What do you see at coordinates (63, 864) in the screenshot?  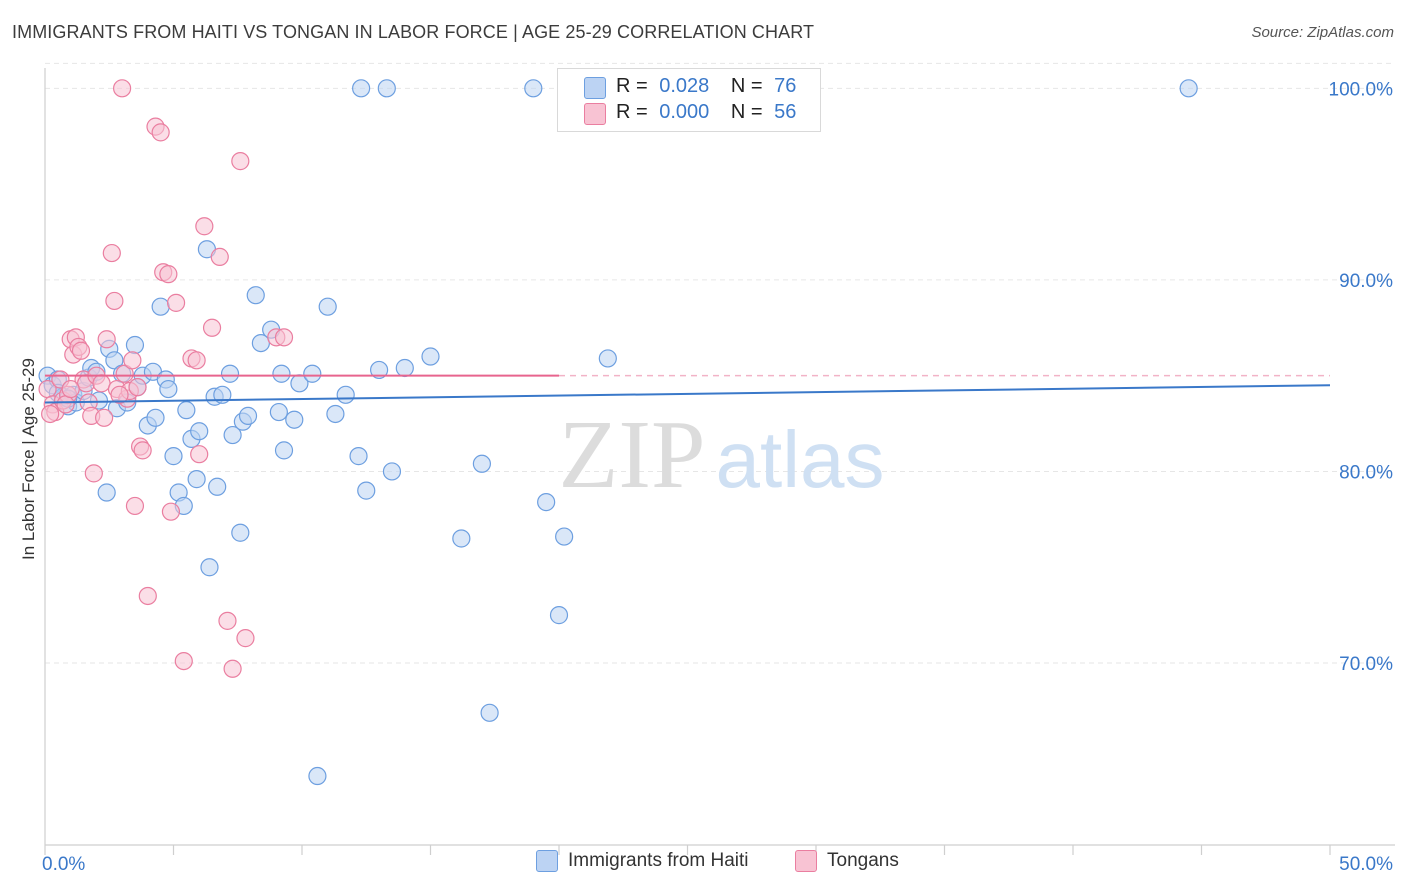 I see `x-tick-label-min: 0.0%` at bounding box center [63, 864].